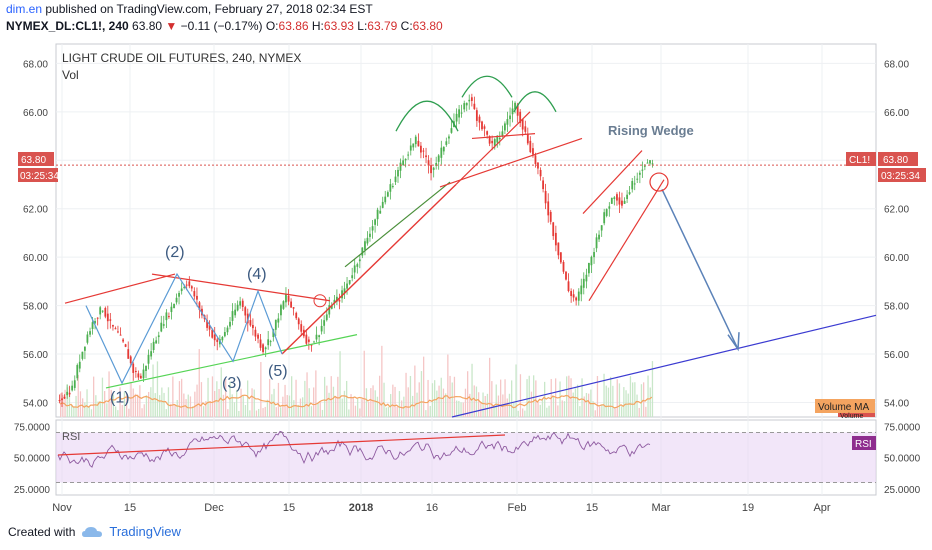 The image size is (932, 550). I want to click on open-value: 63.86, so click(293, 26).